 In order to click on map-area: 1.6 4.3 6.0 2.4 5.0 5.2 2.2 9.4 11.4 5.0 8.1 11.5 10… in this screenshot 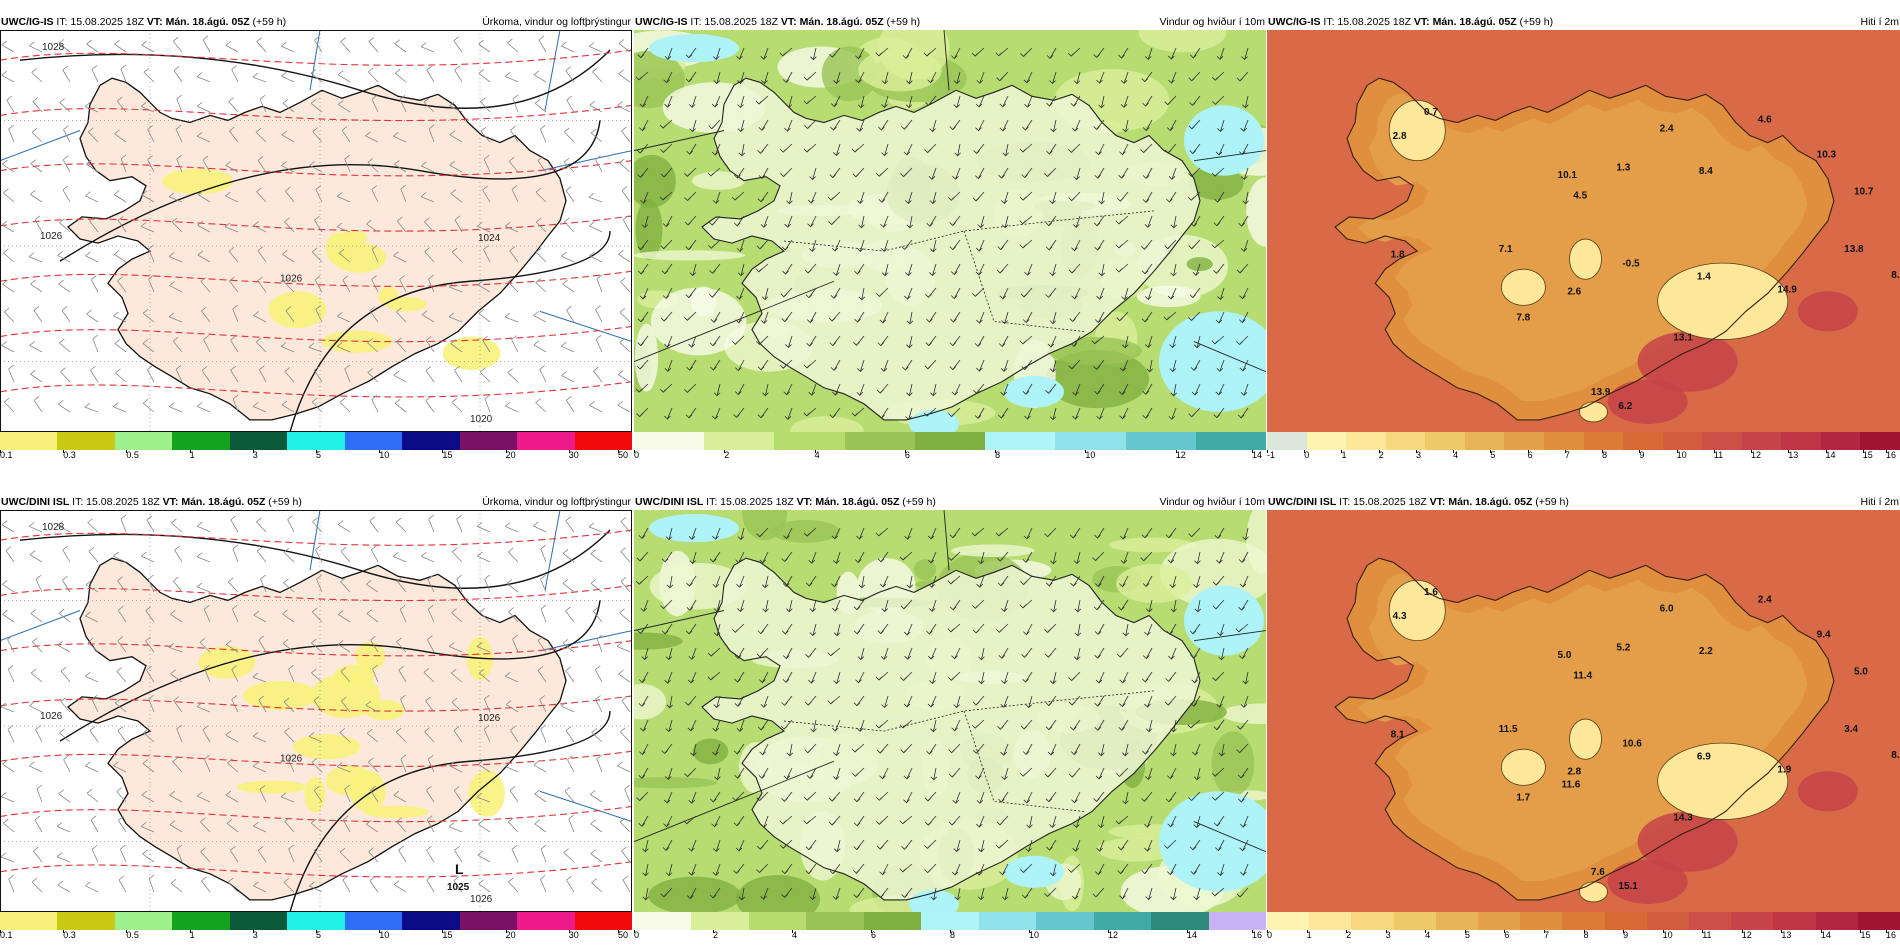, I will do `click(1583, 711)`.